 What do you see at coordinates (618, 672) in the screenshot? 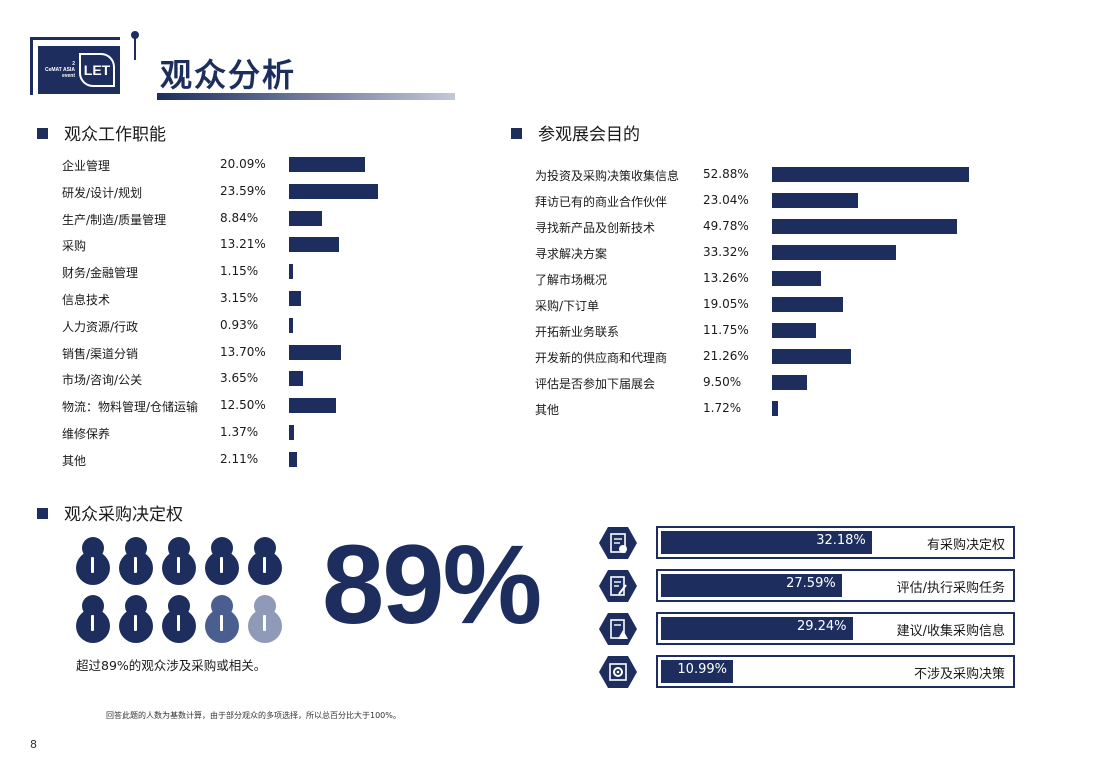
I see `gear-doc-icon` at bounding box center [618, 672].